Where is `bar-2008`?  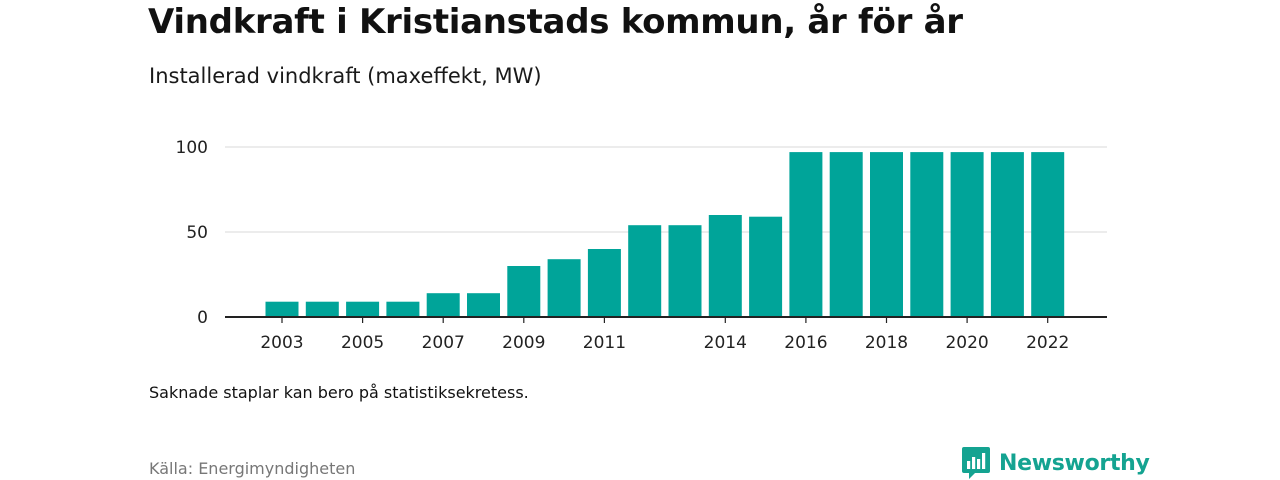
bar-2008 is located at coordinates (483, 305).